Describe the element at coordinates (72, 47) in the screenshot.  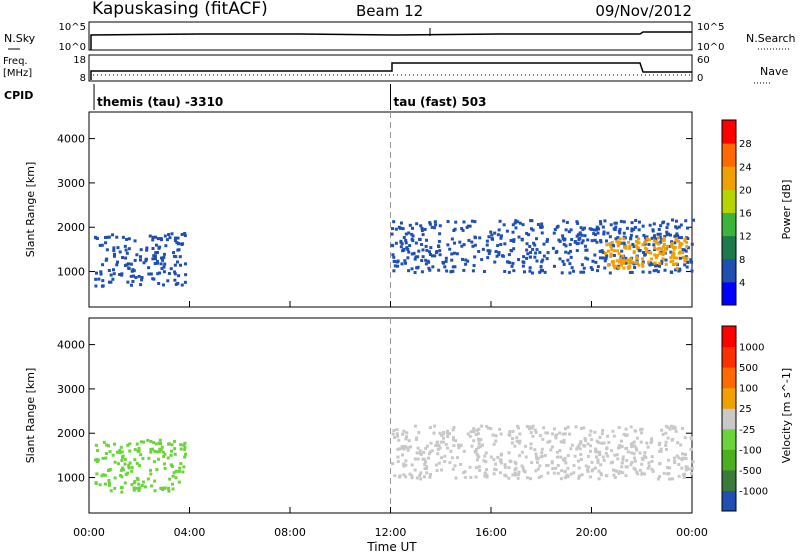
I see `nsky-tick-bottom: 10^0` at that location.